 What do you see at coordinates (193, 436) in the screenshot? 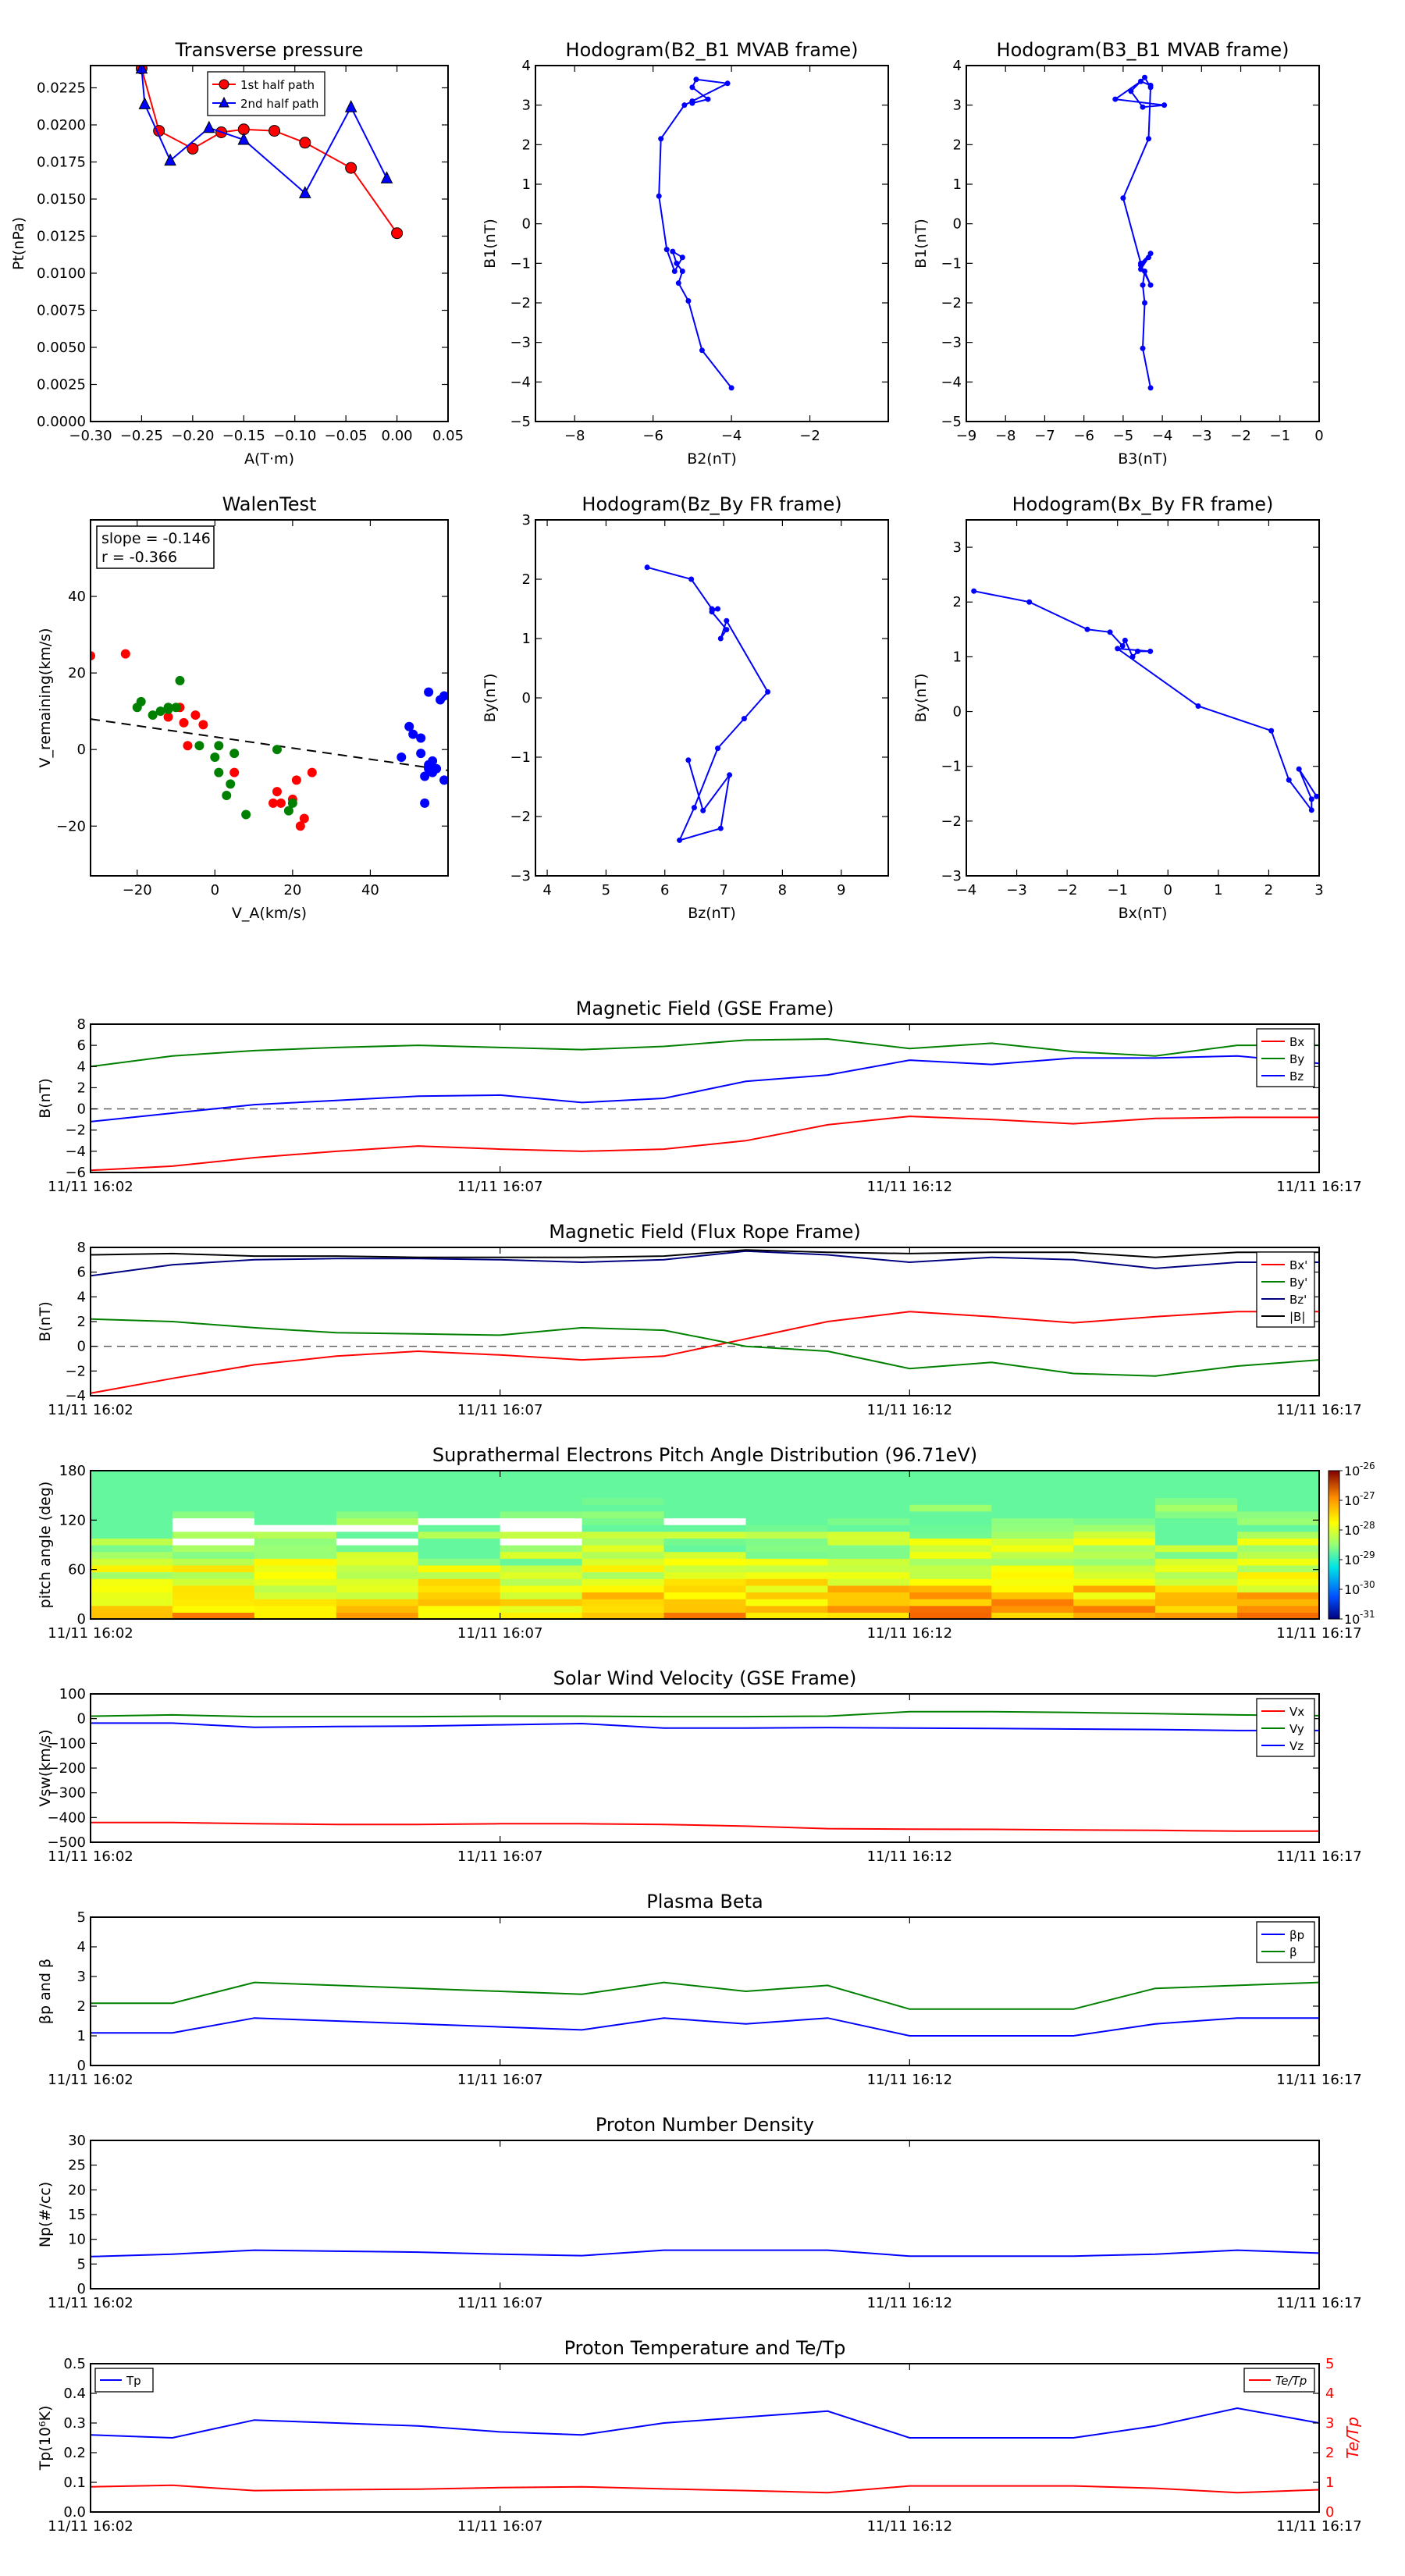
I see `x-tick-label: −0.20` at bounding box center [193, 436].